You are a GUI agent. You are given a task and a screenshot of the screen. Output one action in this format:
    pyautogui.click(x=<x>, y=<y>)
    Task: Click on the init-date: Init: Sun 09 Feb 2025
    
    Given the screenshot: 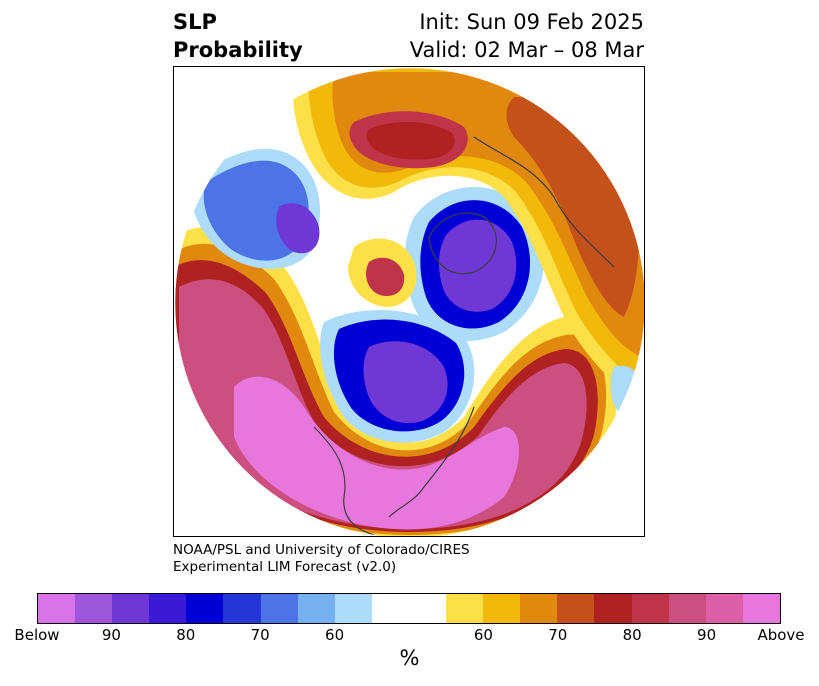 What is the action you would take?
    pyautogui.click(x=531, y=22)
    